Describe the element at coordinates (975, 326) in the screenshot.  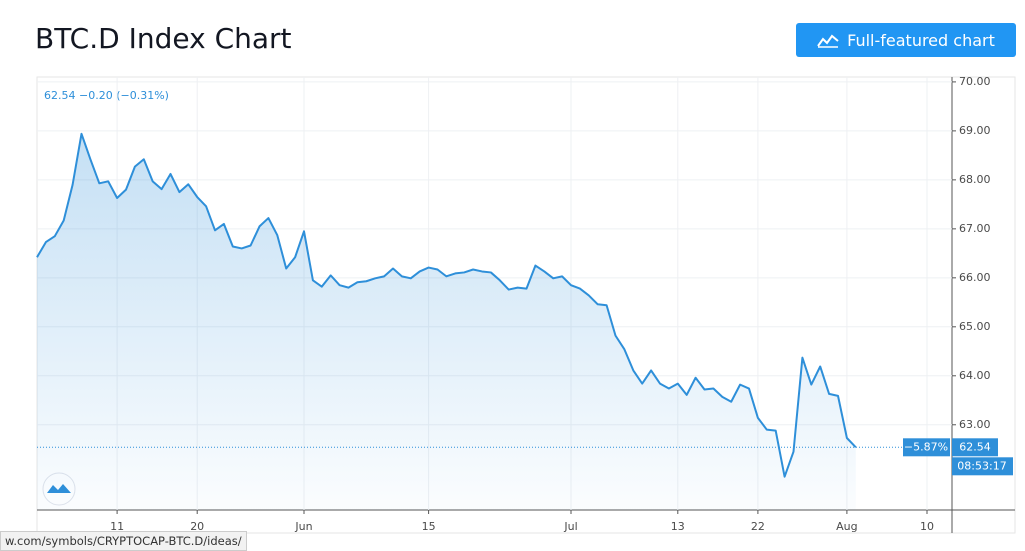
I see `y-tick-label: 65.00` at that location.